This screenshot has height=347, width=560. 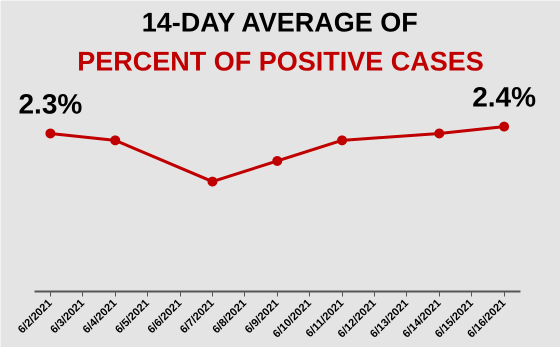 I want to click on chart-subtitle: PERCENT OF POSITIVE CASES, so click(x=280, y=61).